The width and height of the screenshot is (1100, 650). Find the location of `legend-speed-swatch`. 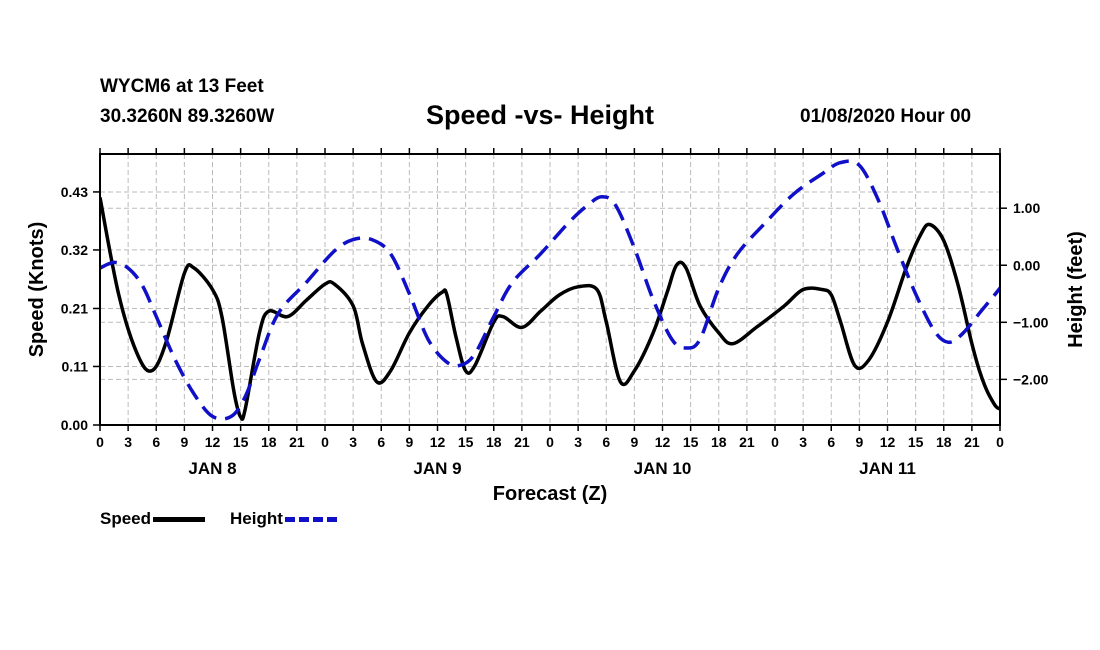

legend-speed-swatch is located at coordinates (179, 519).